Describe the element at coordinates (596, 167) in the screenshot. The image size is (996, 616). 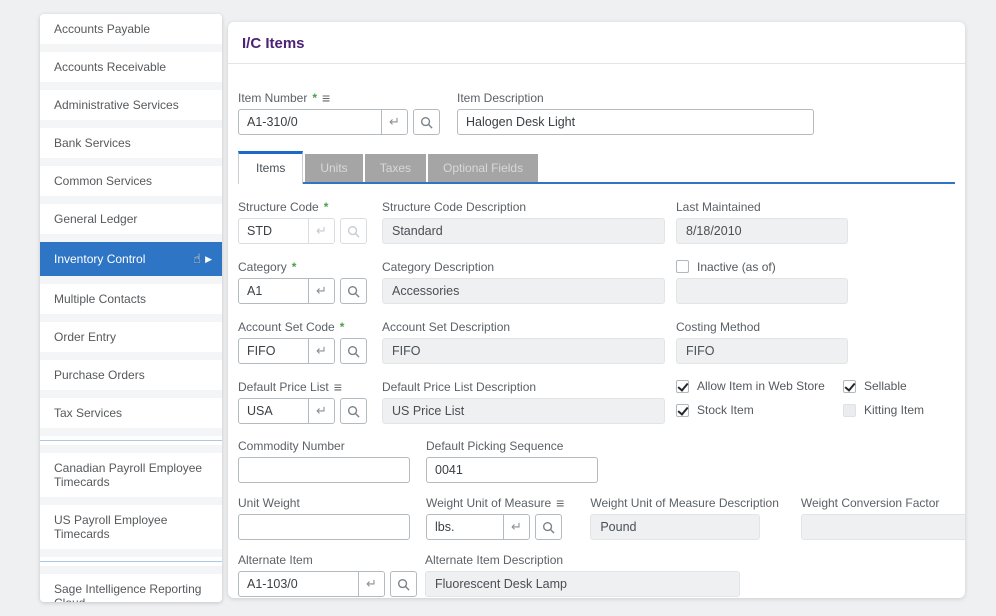
I see `tab-bar: Items Units Taxes Optional Fields` at that location.